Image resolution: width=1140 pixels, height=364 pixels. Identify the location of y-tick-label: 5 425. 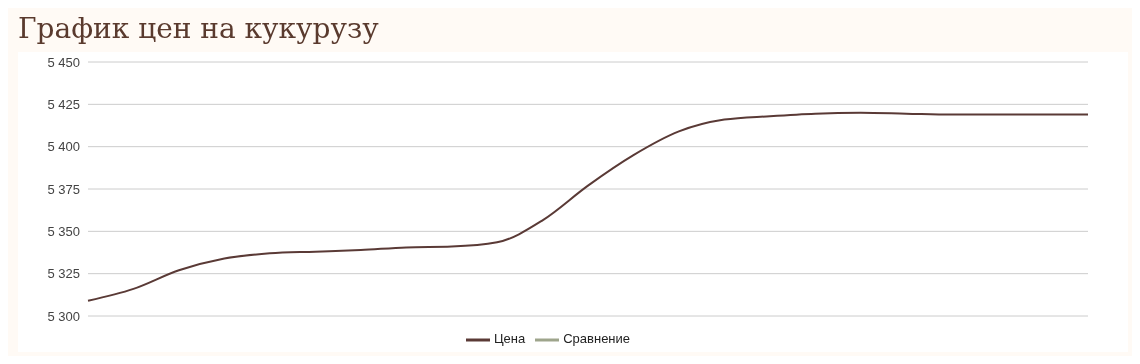
(63, 104).